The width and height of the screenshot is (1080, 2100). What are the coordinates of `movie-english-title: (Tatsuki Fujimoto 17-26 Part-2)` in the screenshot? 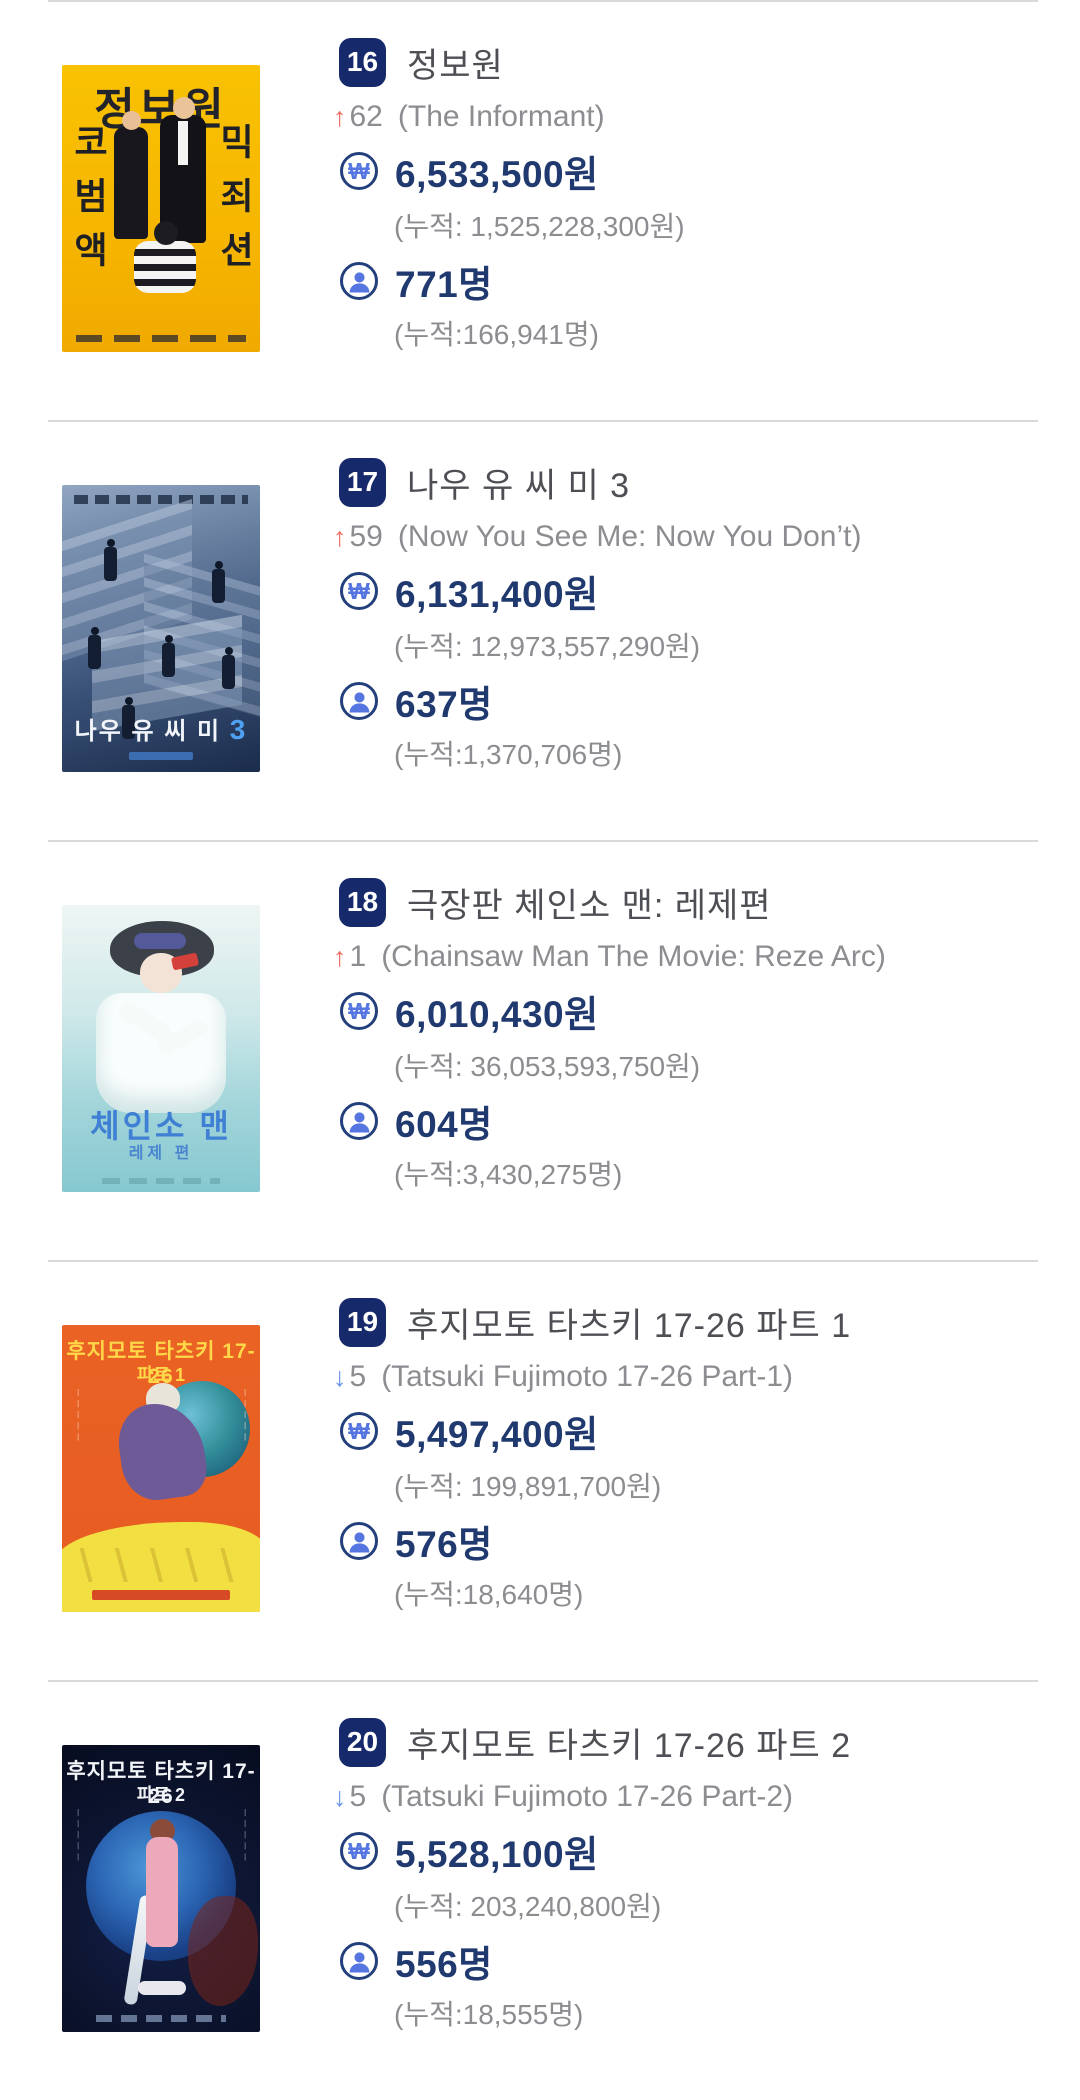 It's located at (587, 1796).